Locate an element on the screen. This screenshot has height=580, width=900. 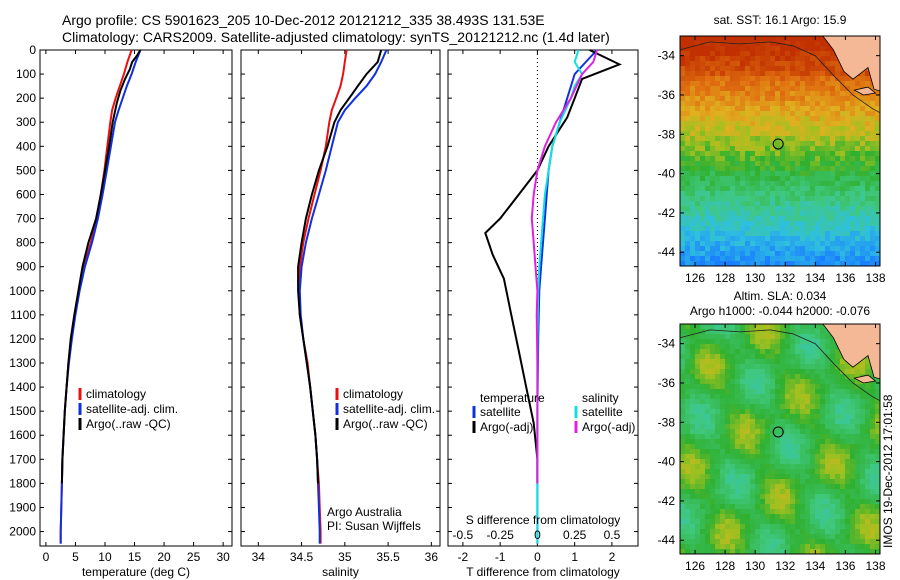
x-tick-label: 5 is located at coordinates (75, 557).